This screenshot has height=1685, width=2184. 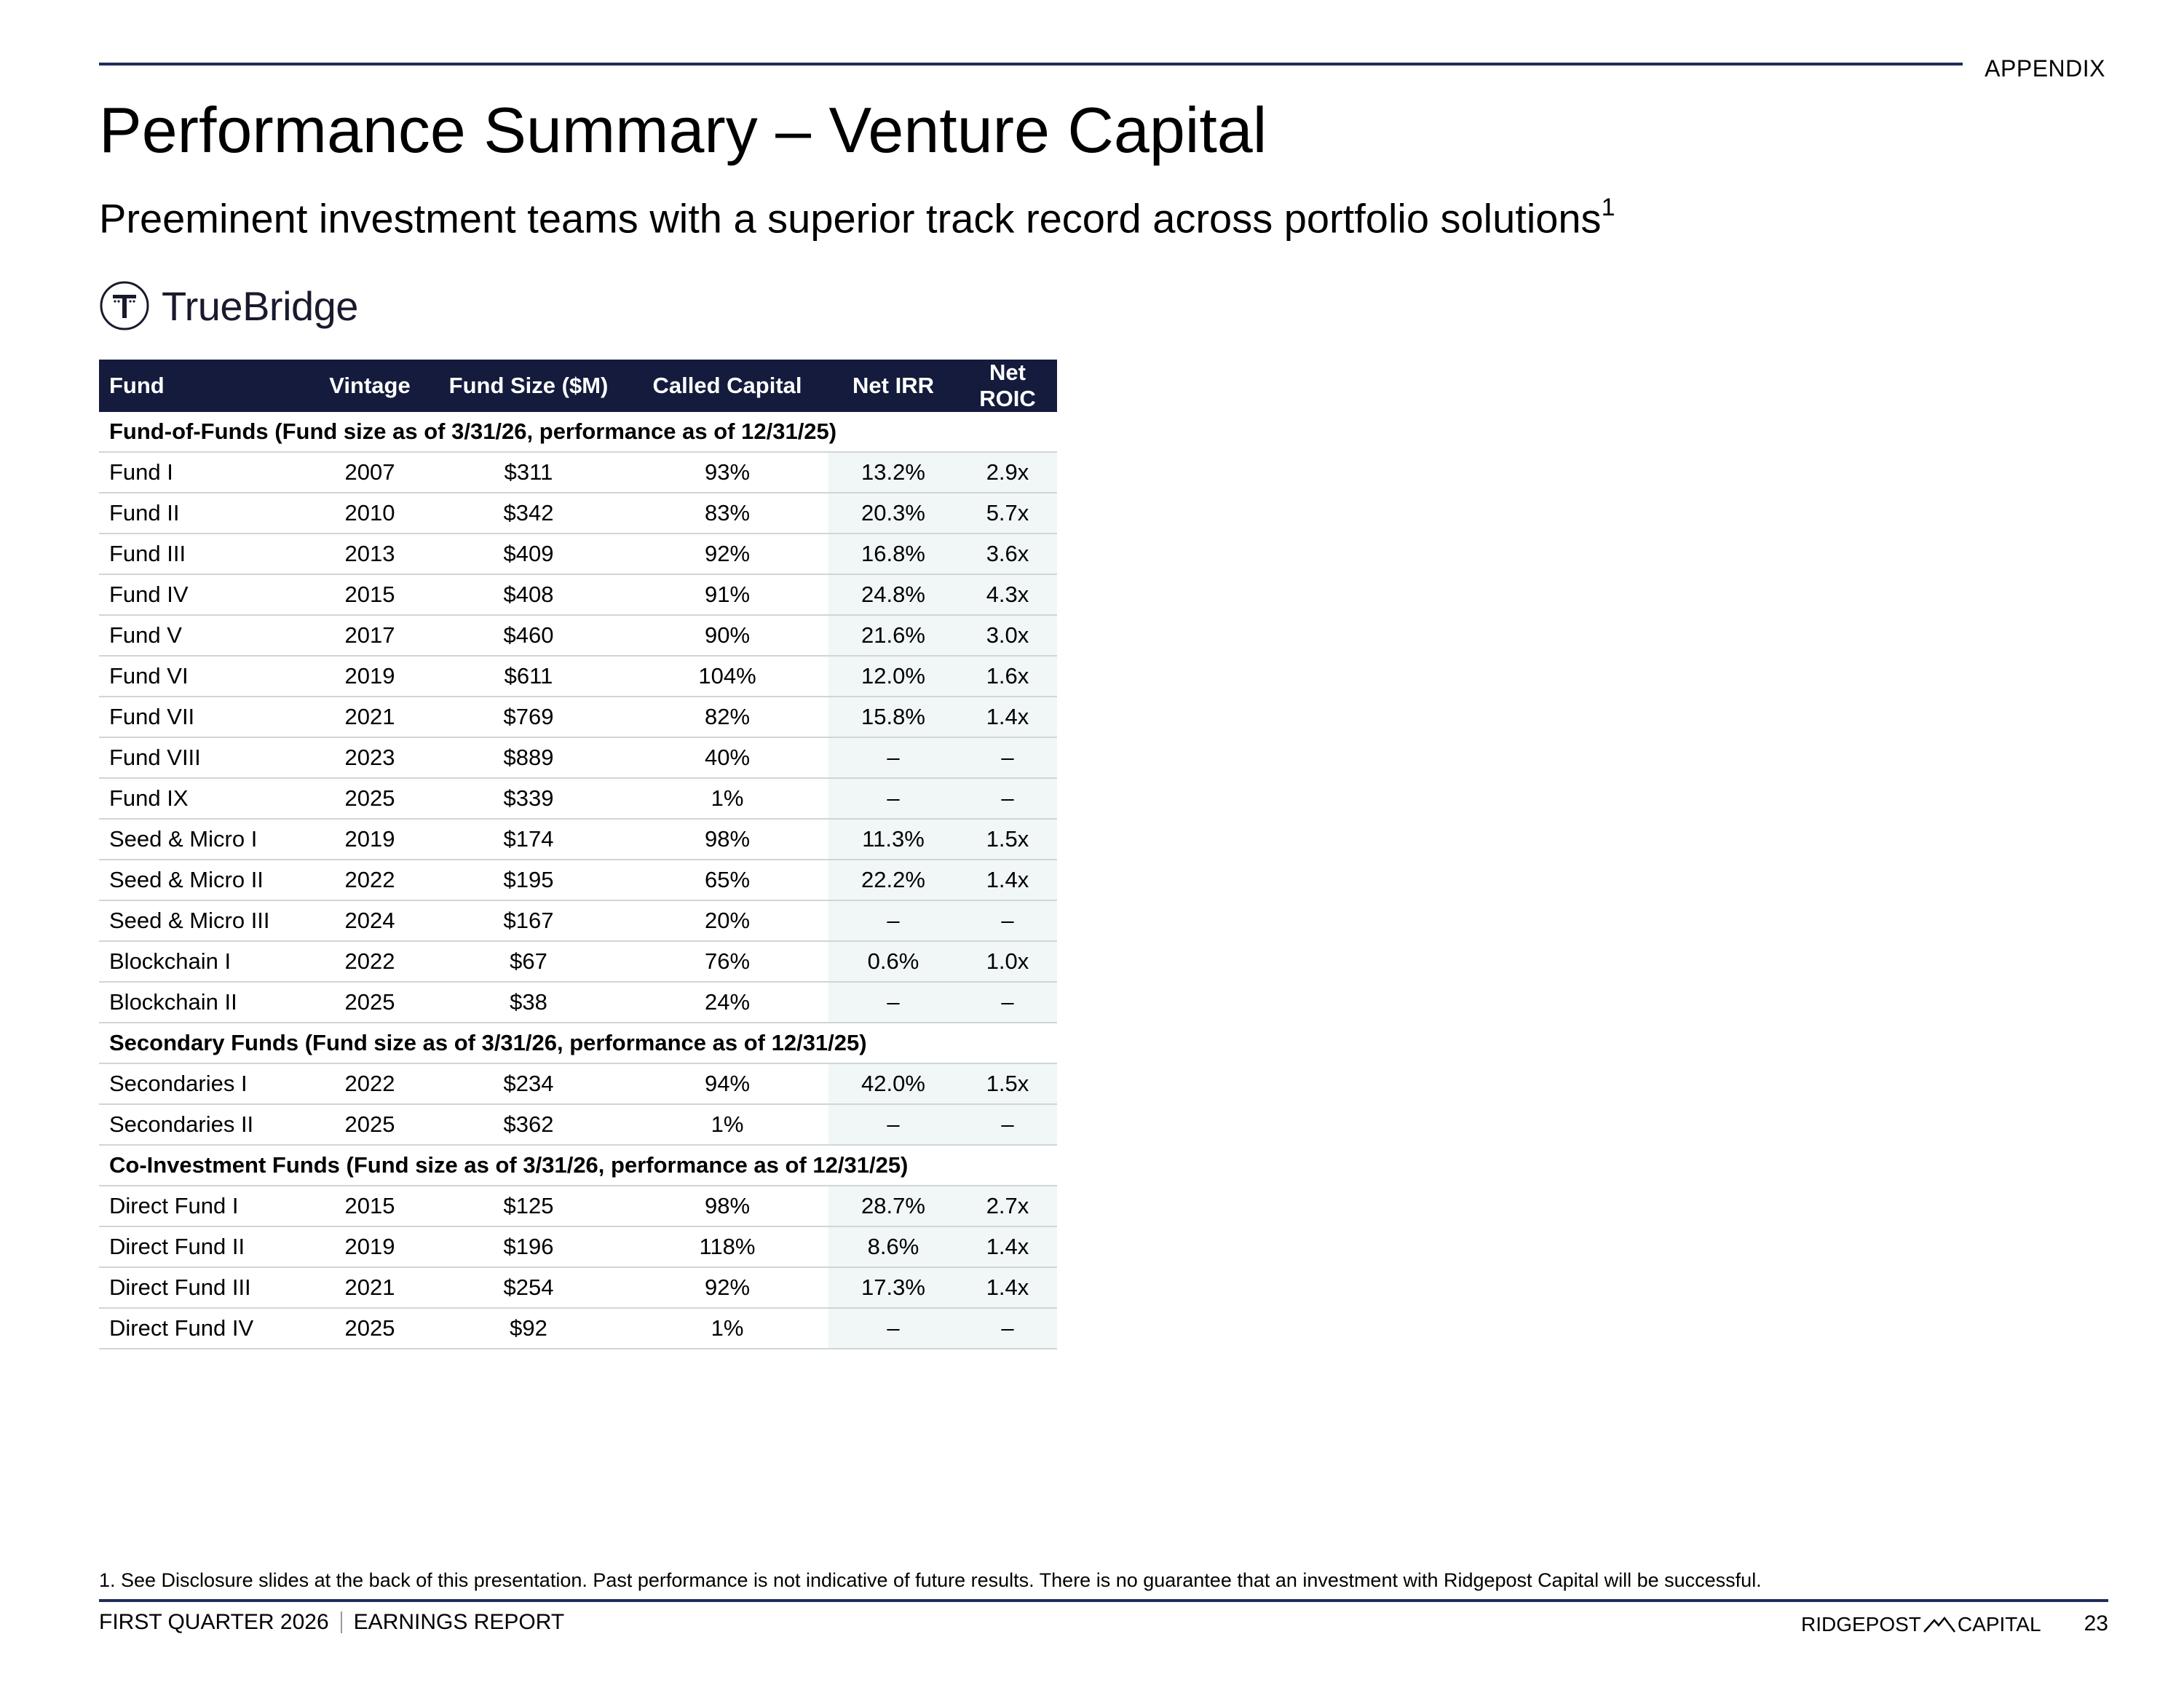 I want to click on column-header-net-roic: Net ROIC, so click(x=1007, y=386).